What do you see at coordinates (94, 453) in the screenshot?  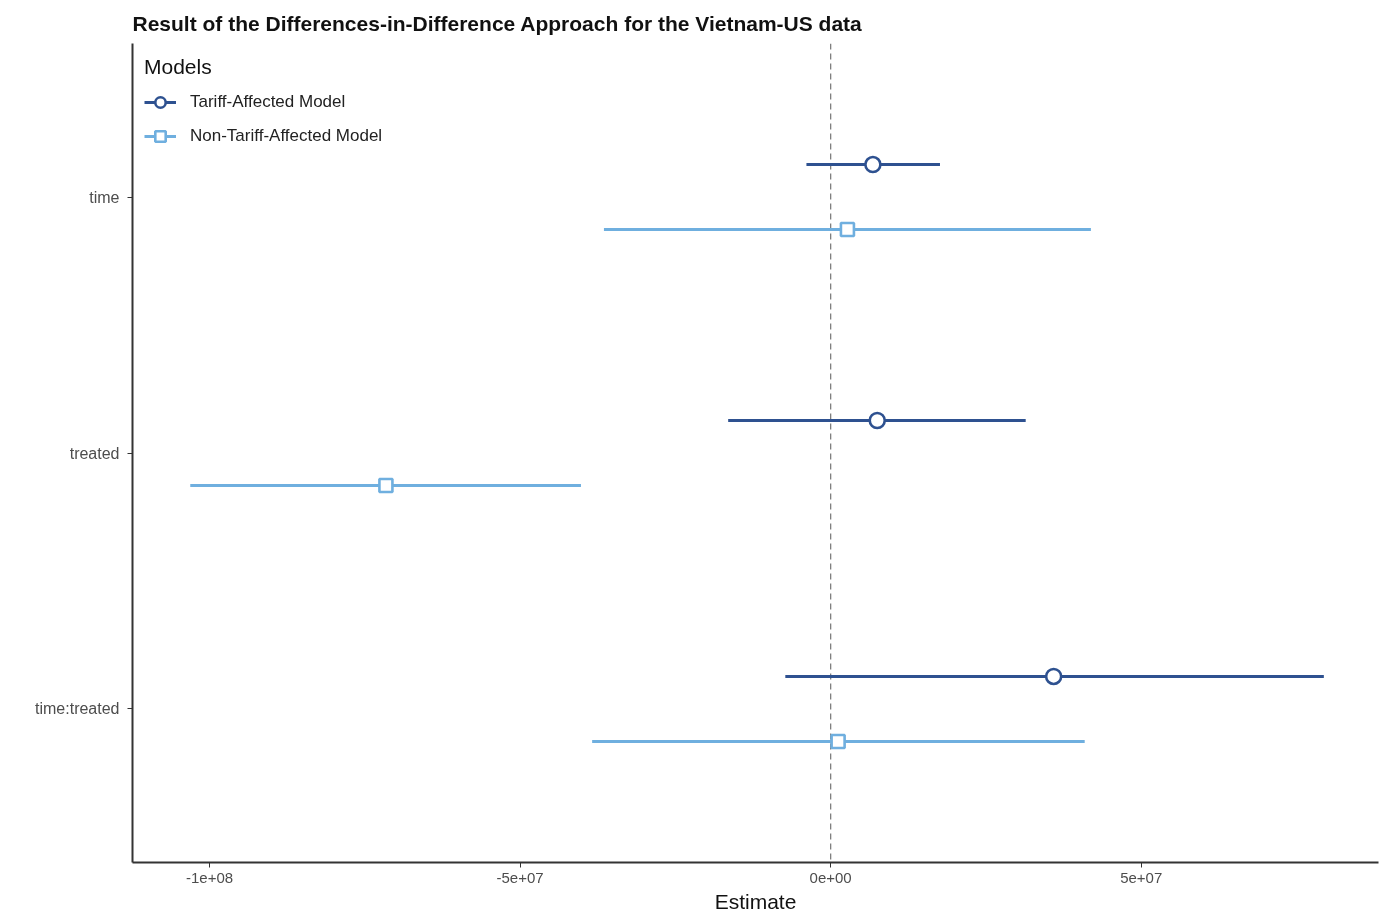 I see `y-tick-label: treated` at bounding box center [94, 453].